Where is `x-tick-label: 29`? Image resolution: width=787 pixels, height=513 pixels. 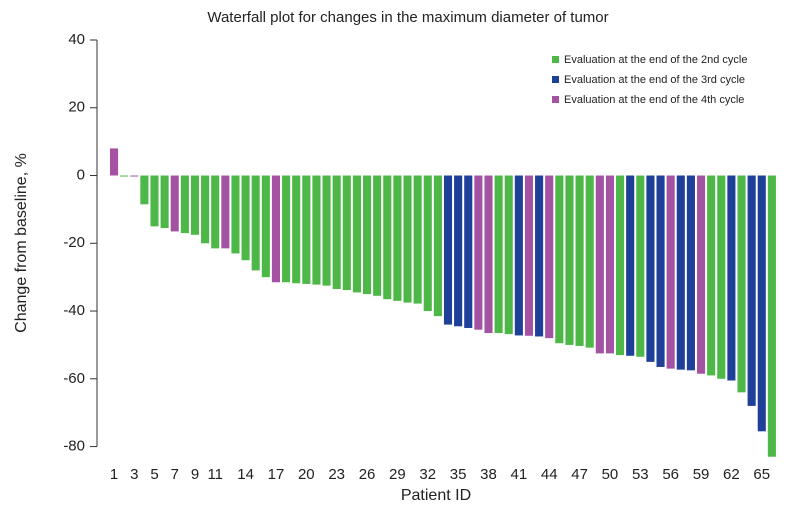
x-tick-label: 29 is located at coordinates (397, 474).